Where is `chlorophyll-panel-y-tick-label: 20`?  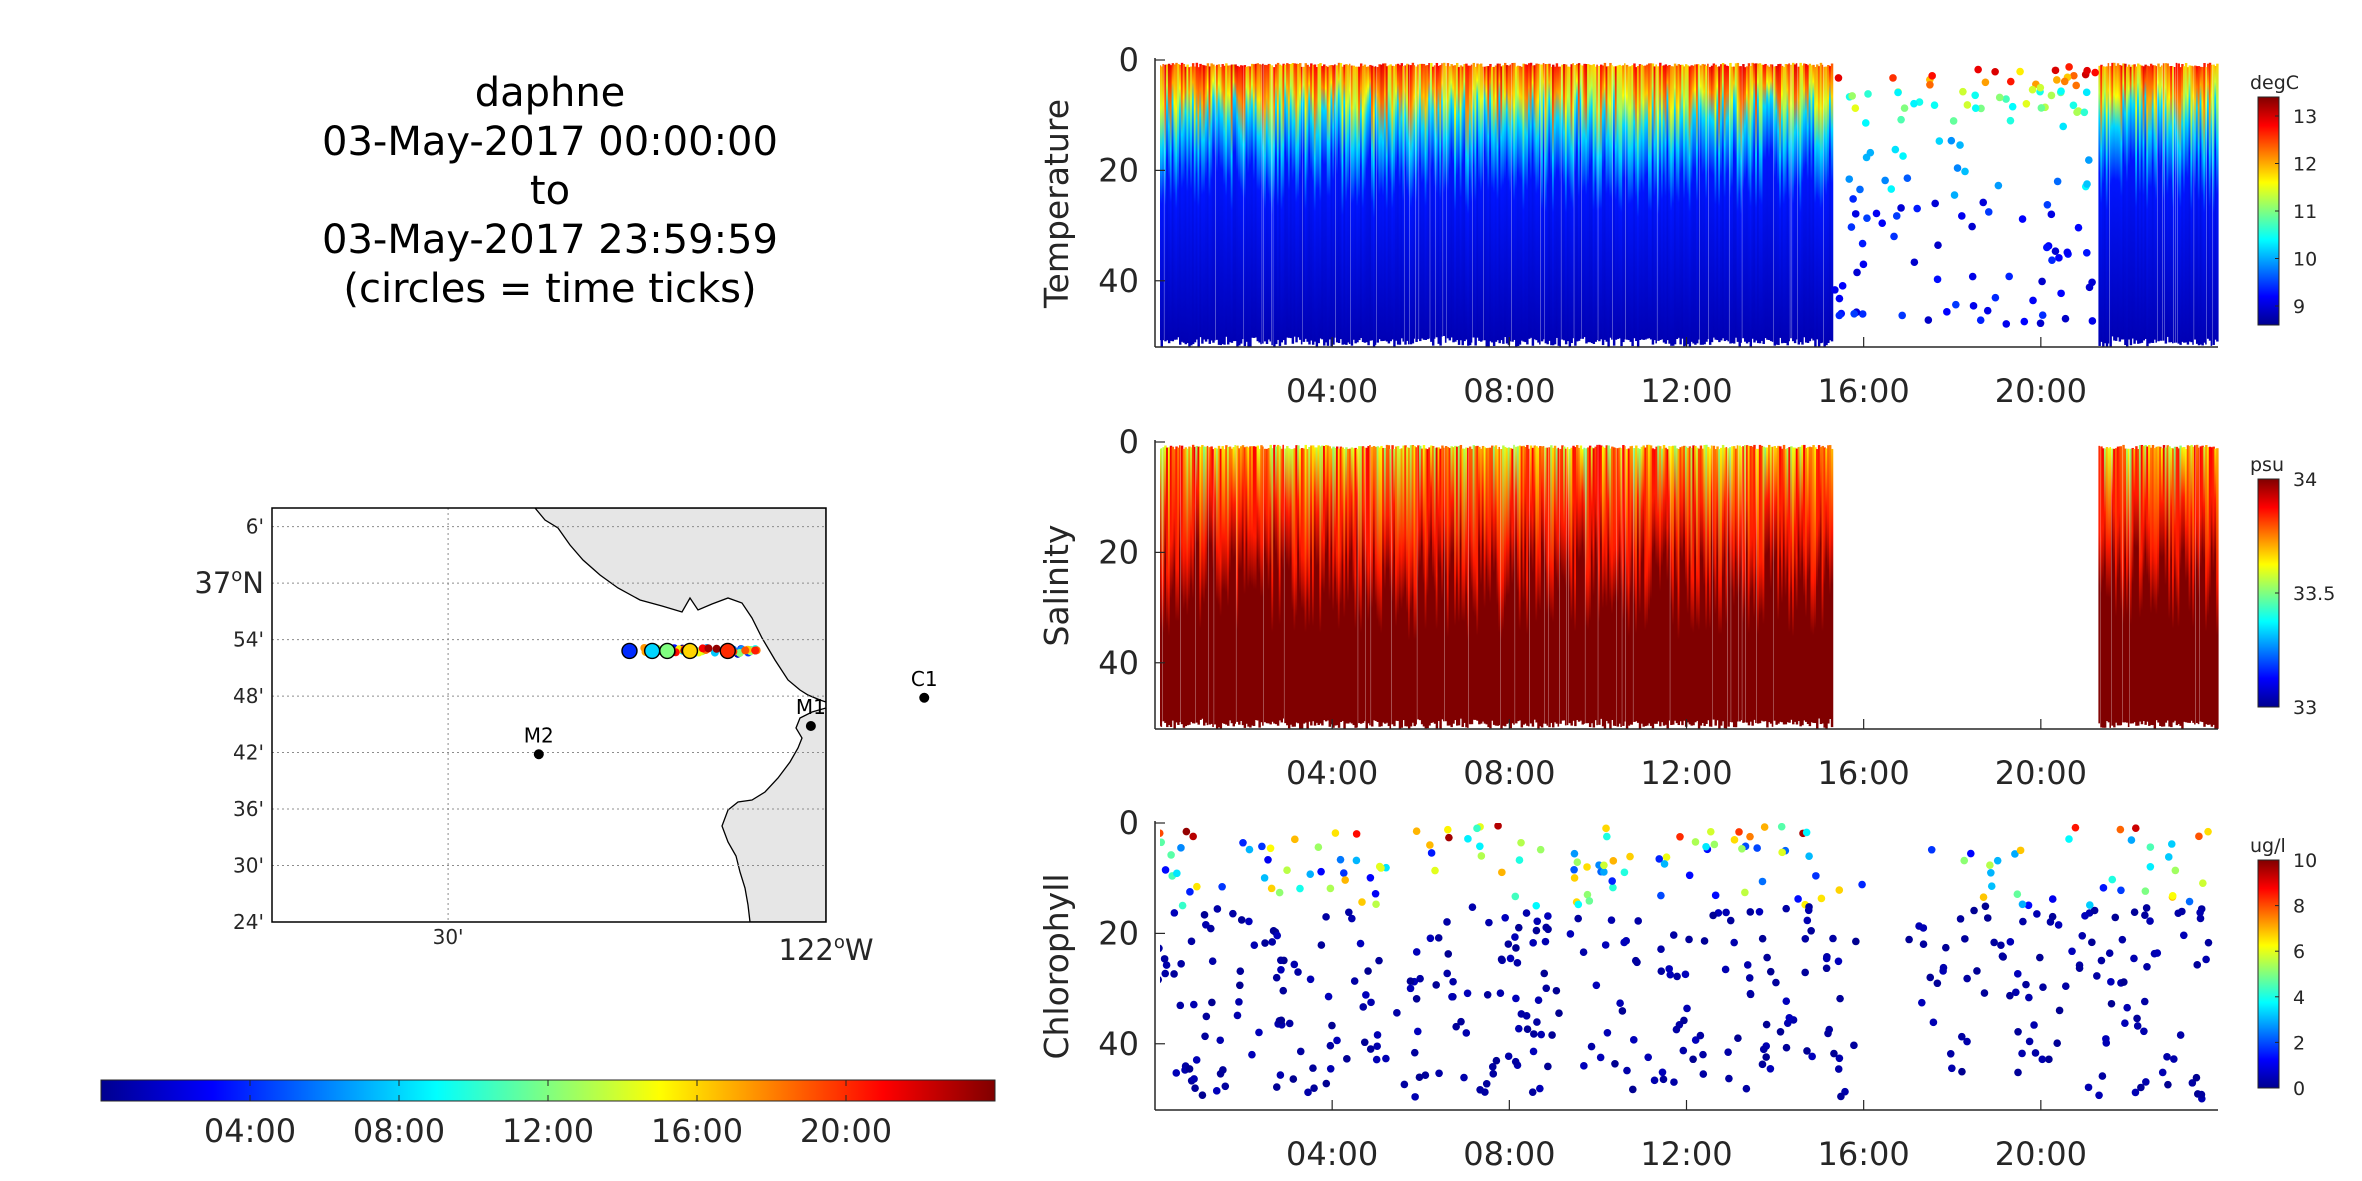
chlorophyll-panel-y-tick-label: 20 is located at coordinates (1118, 933).